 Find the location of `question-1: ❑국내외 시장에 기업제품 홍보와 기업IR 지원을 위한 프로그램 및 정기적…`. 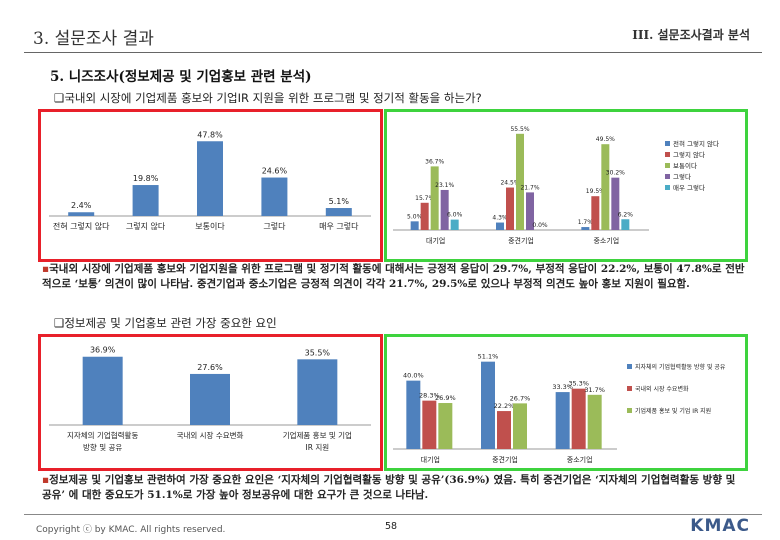

question-1: ❑국내외 시장에 기업제품 홍보와 기업IR 지원을 위한 프로그램 및 정기적… is located at coordinates (268, 98).